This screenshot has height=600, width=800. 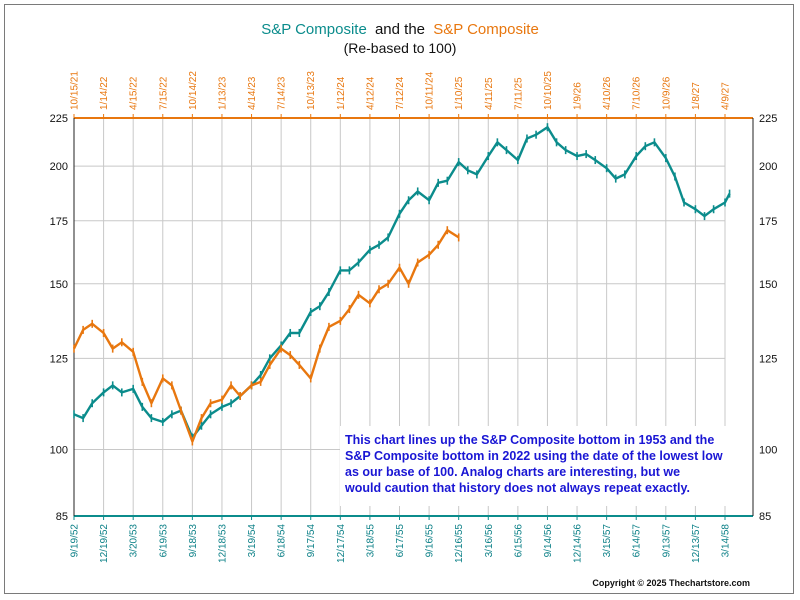 What do you see at coordinates (62, 517) in the screenshot?
I see `y-tick-left-85: 85` at bounding box center [62, 517].